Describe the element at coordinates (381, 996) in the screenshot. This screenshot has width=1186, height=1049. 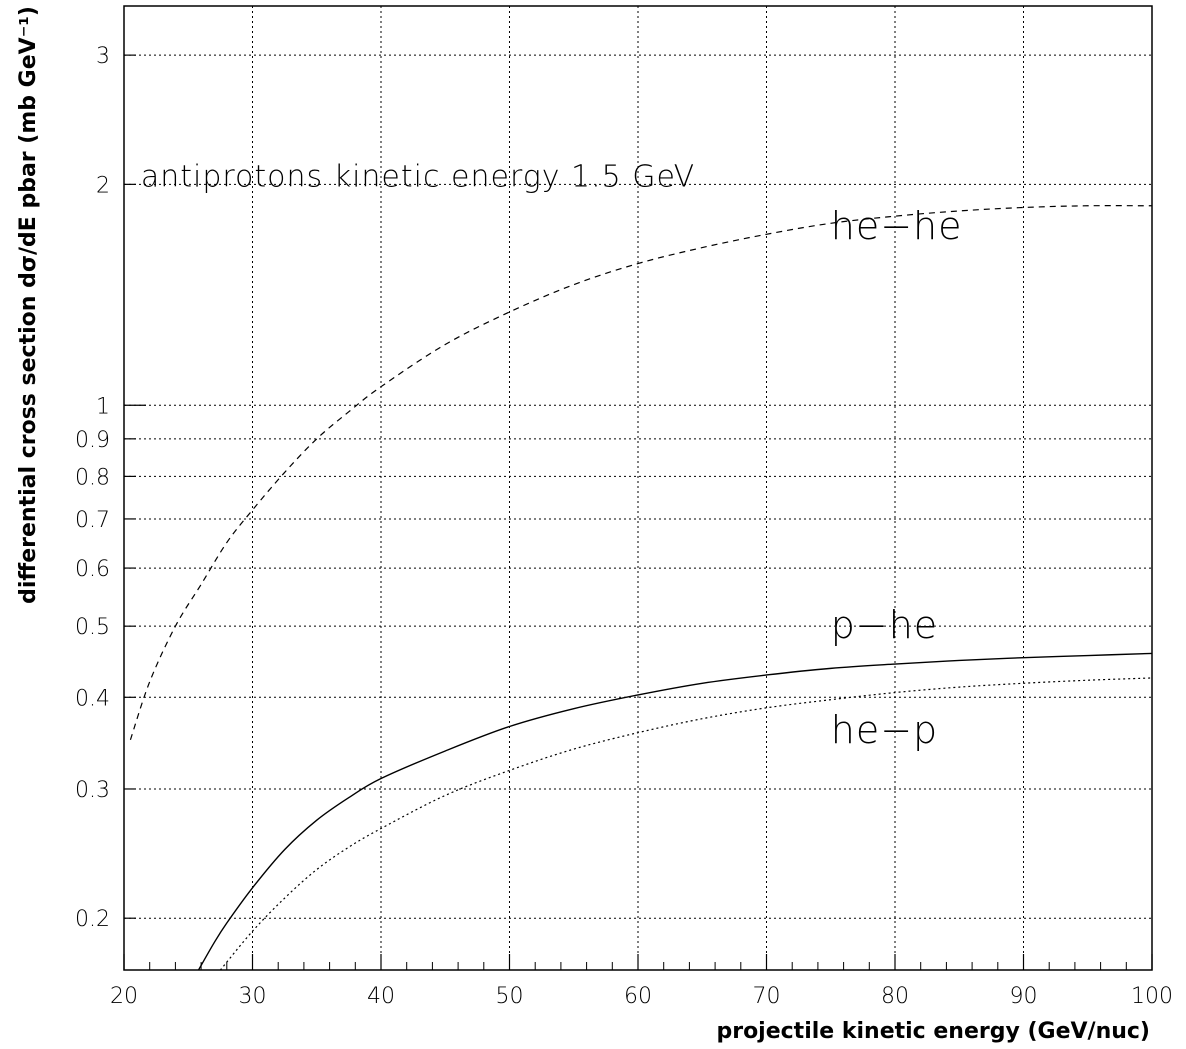
I see `x-tick-label: 40` at that location.